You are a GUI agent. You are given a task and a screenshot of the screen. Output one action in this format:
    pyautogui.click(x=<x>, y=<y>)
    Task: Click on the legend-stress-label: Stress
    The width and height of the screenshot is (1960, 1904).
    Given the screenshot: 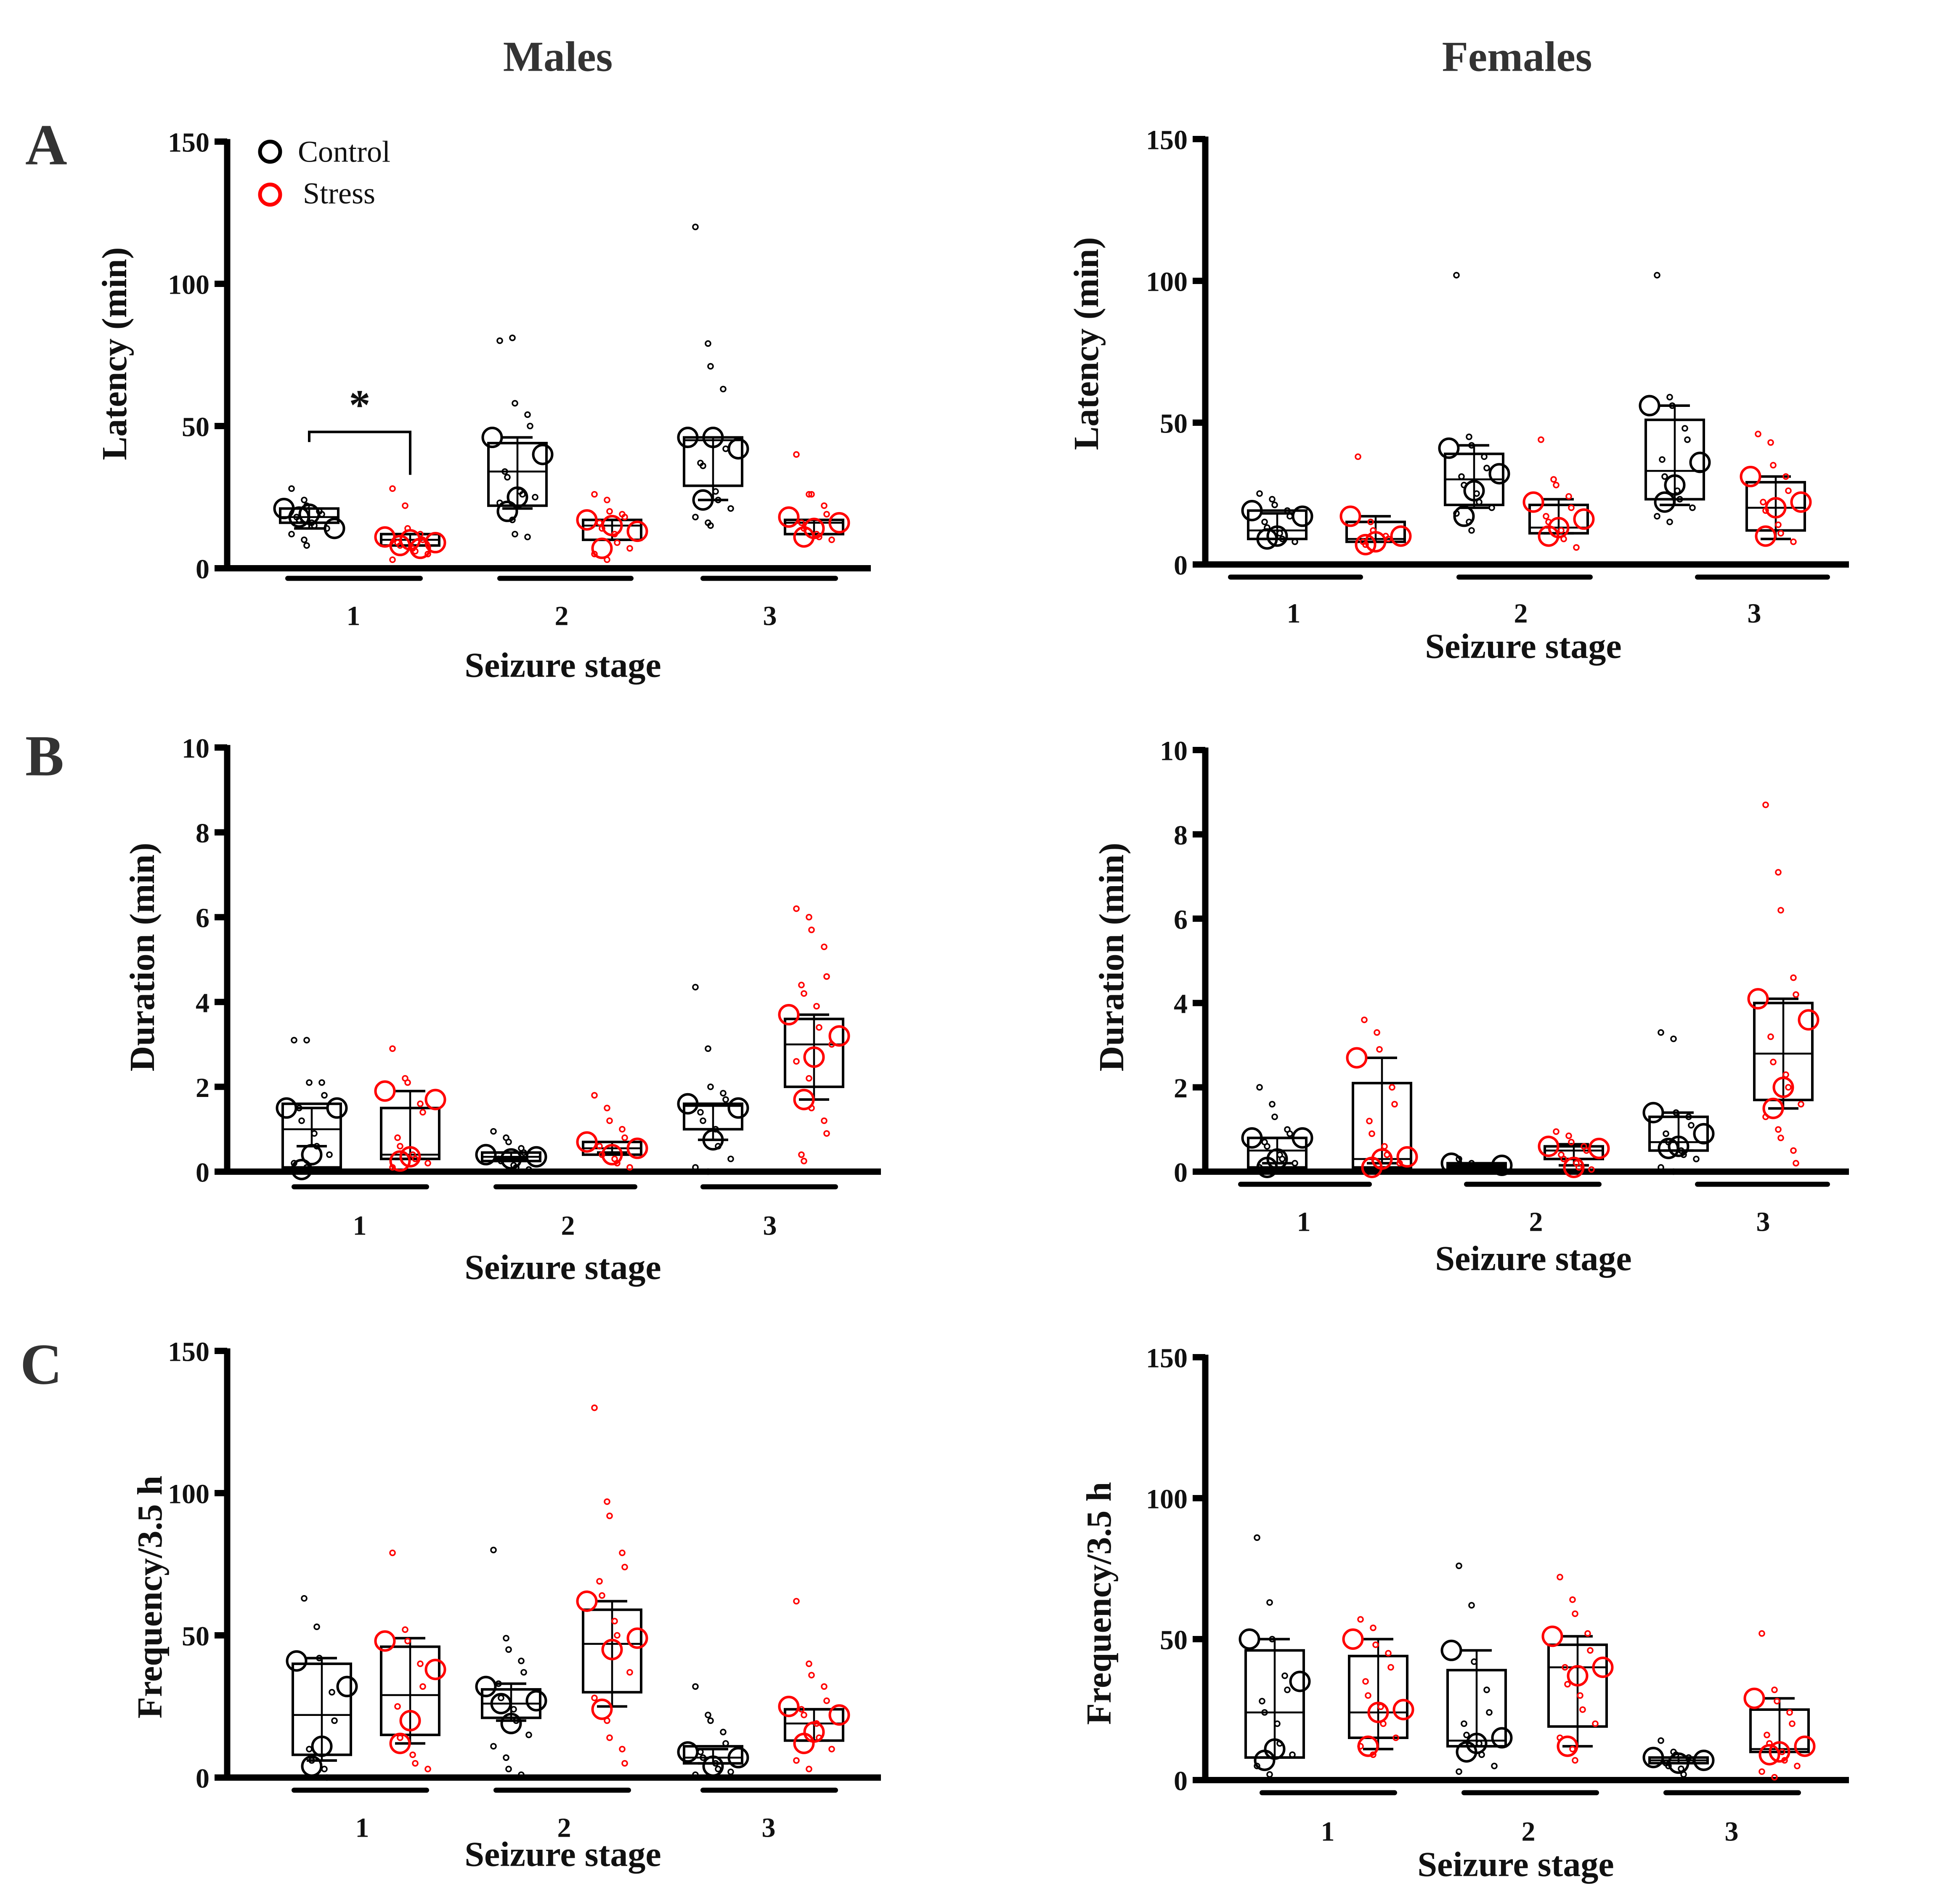 What is the action you would take?
    pyautogui.click(x=339, y=193)
    